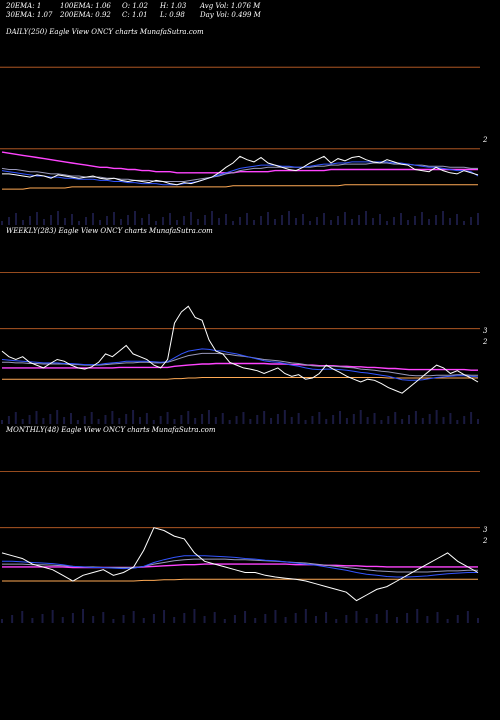 This screenshot has height=720, width=500. I want to click on daily-ema30-line, so click(239, 172).